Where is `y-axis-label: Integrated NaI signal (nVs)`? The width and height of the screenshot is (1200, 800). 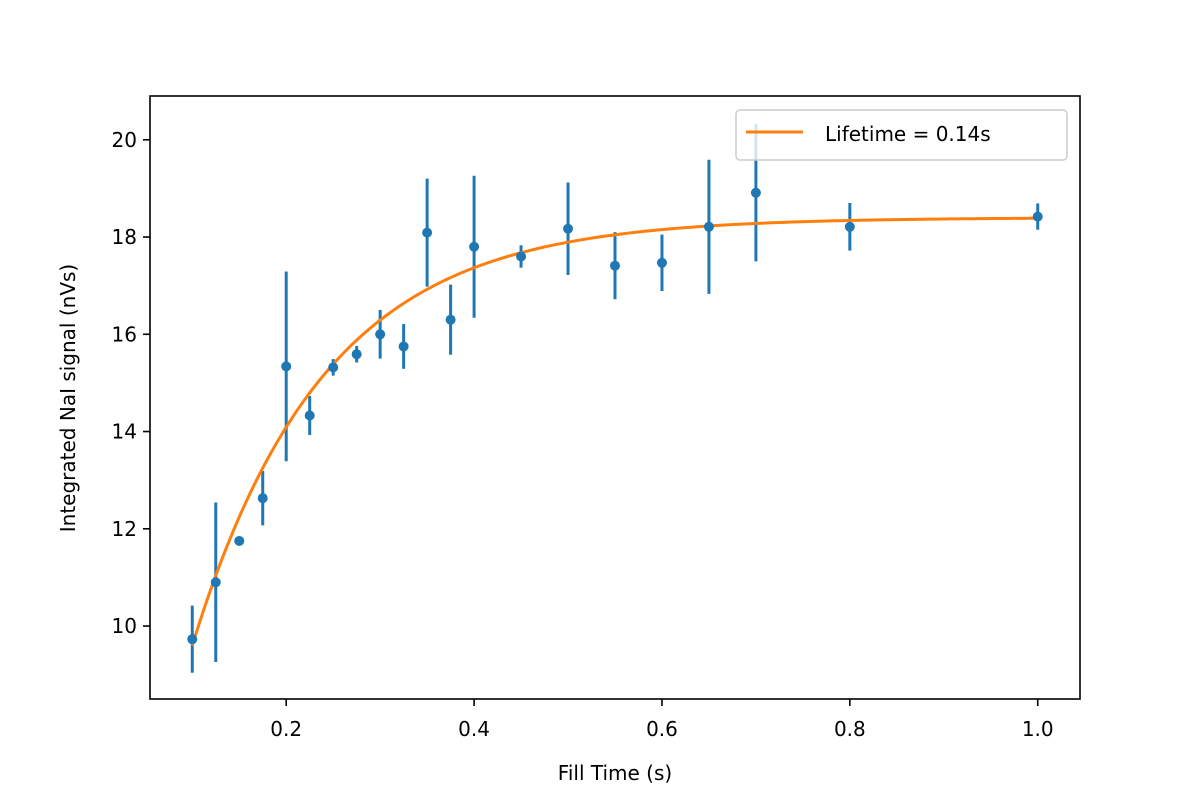 y-axis-label: Integrated NaI signal (nVs) is located at coordinates (68, 398).